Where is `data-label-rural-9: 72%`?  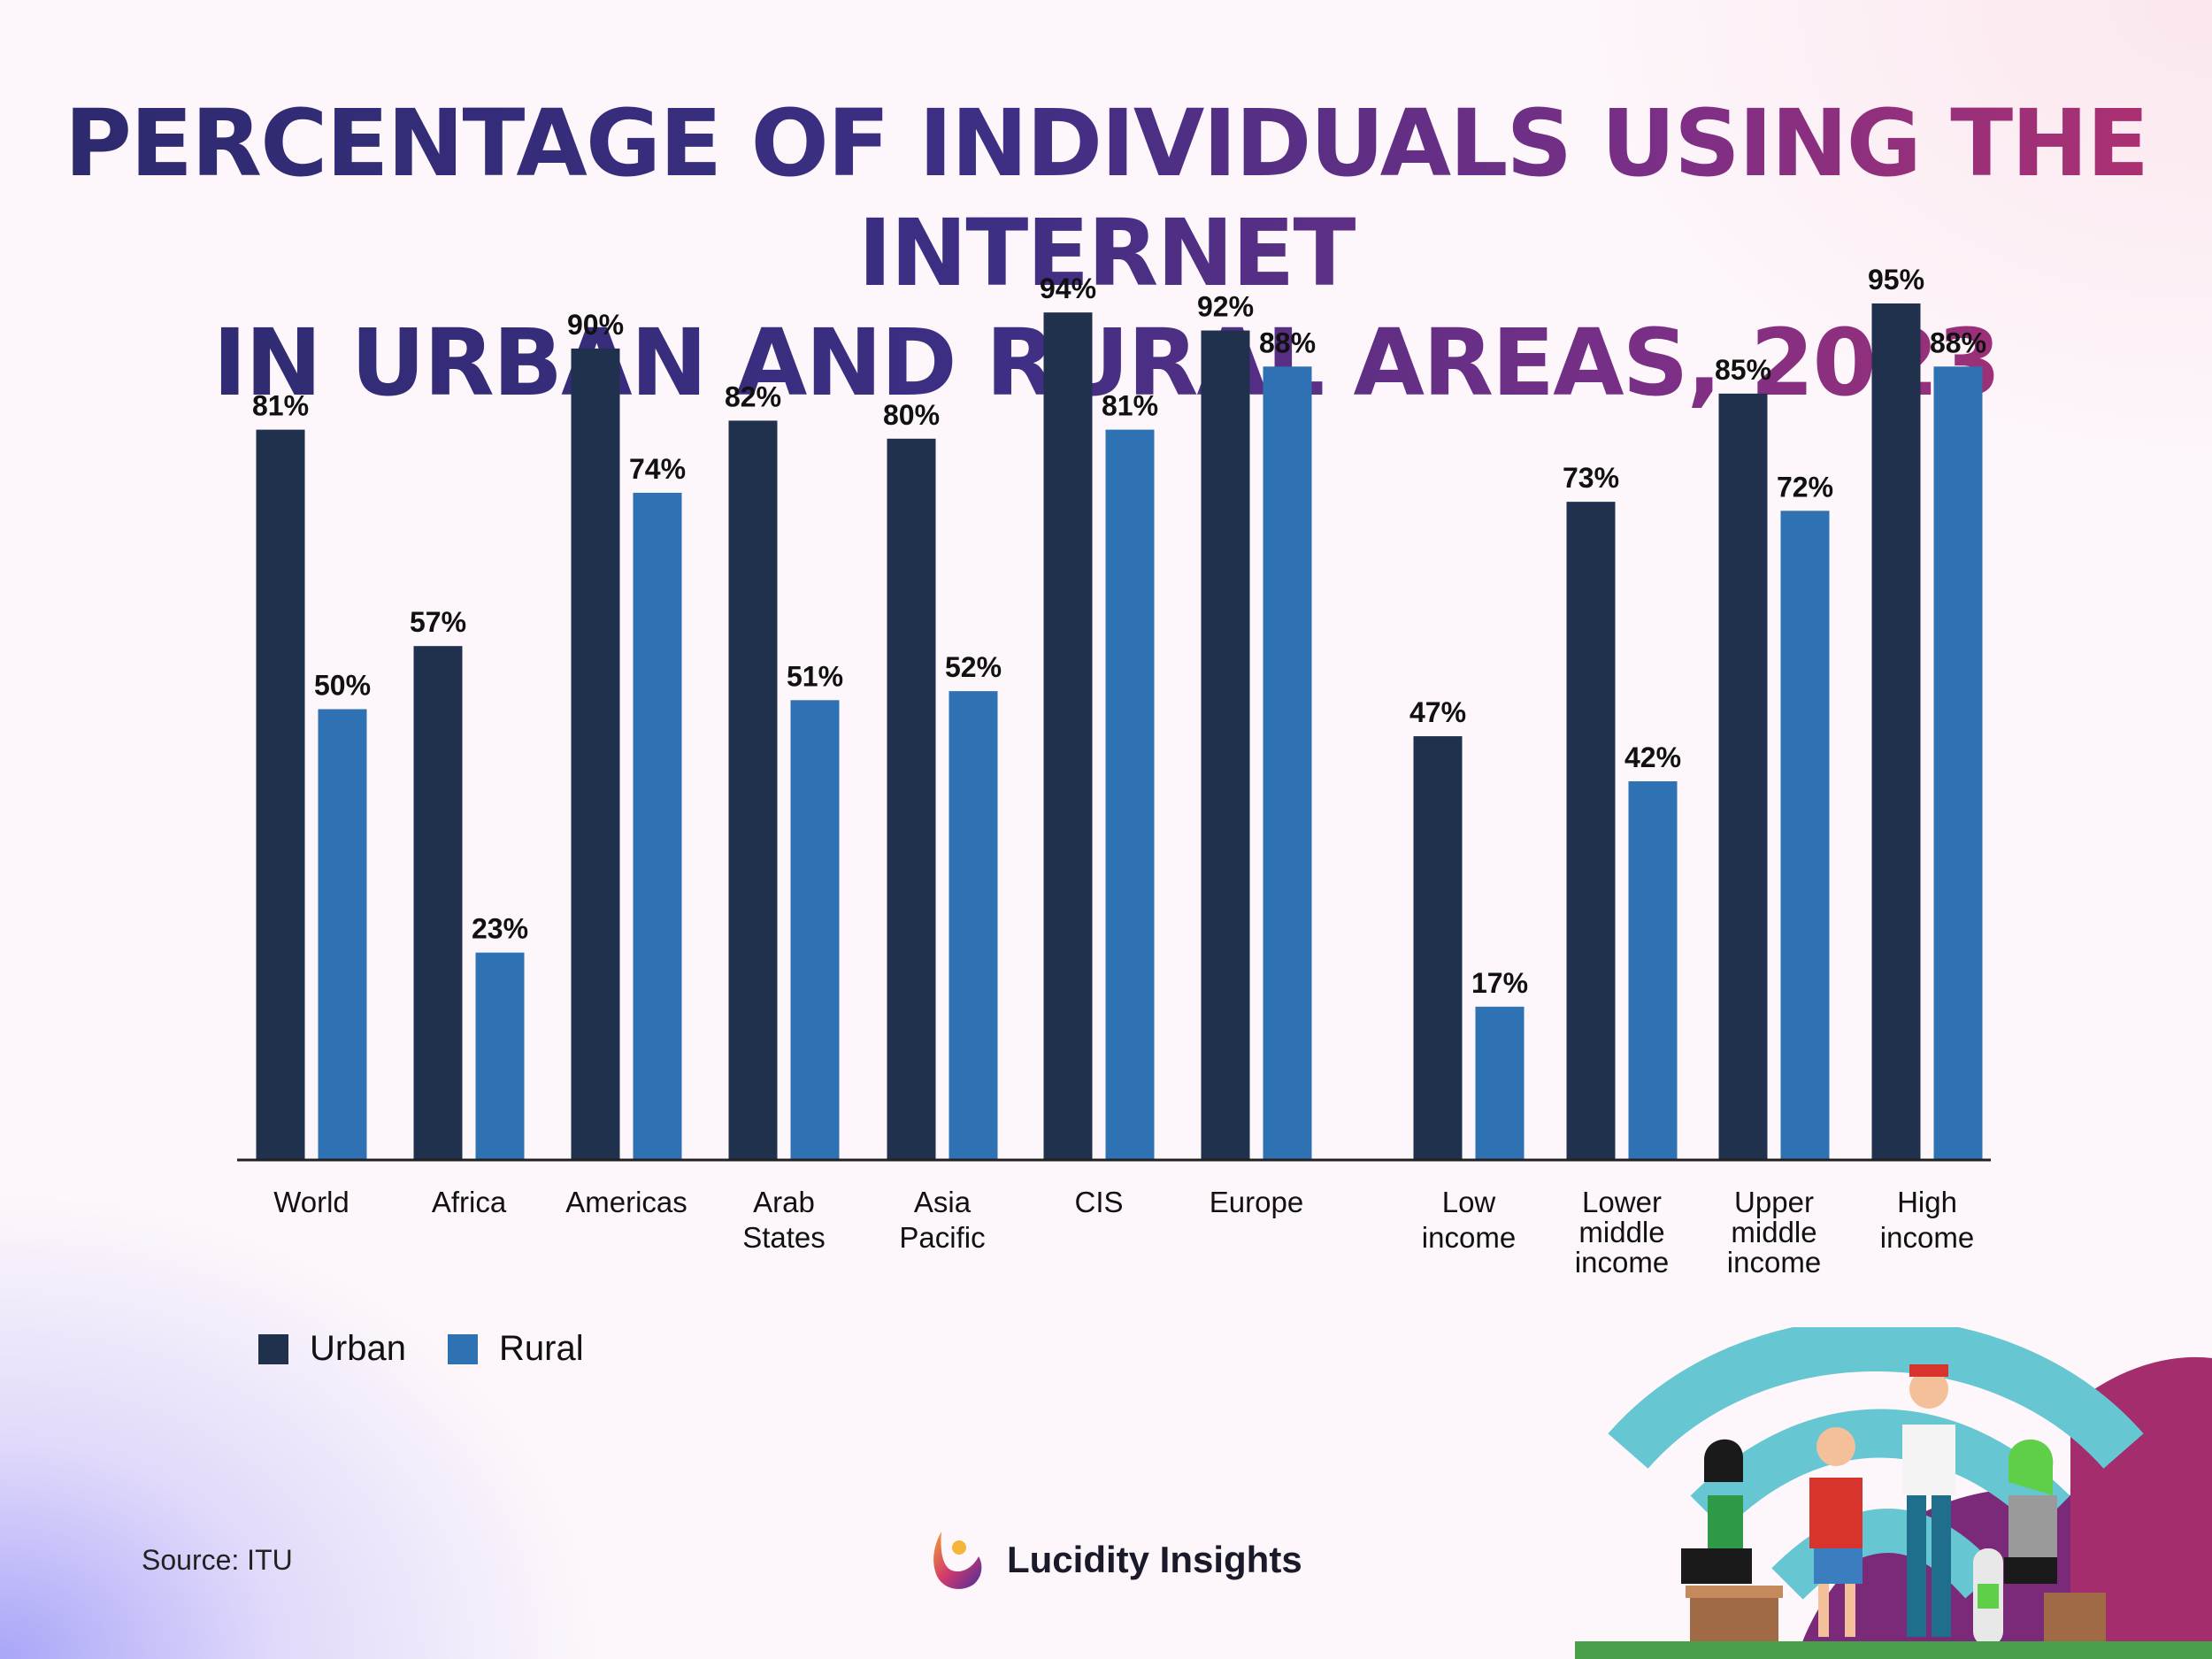 data-label-rural-9: 72% is located at coordinates (1805, 487).